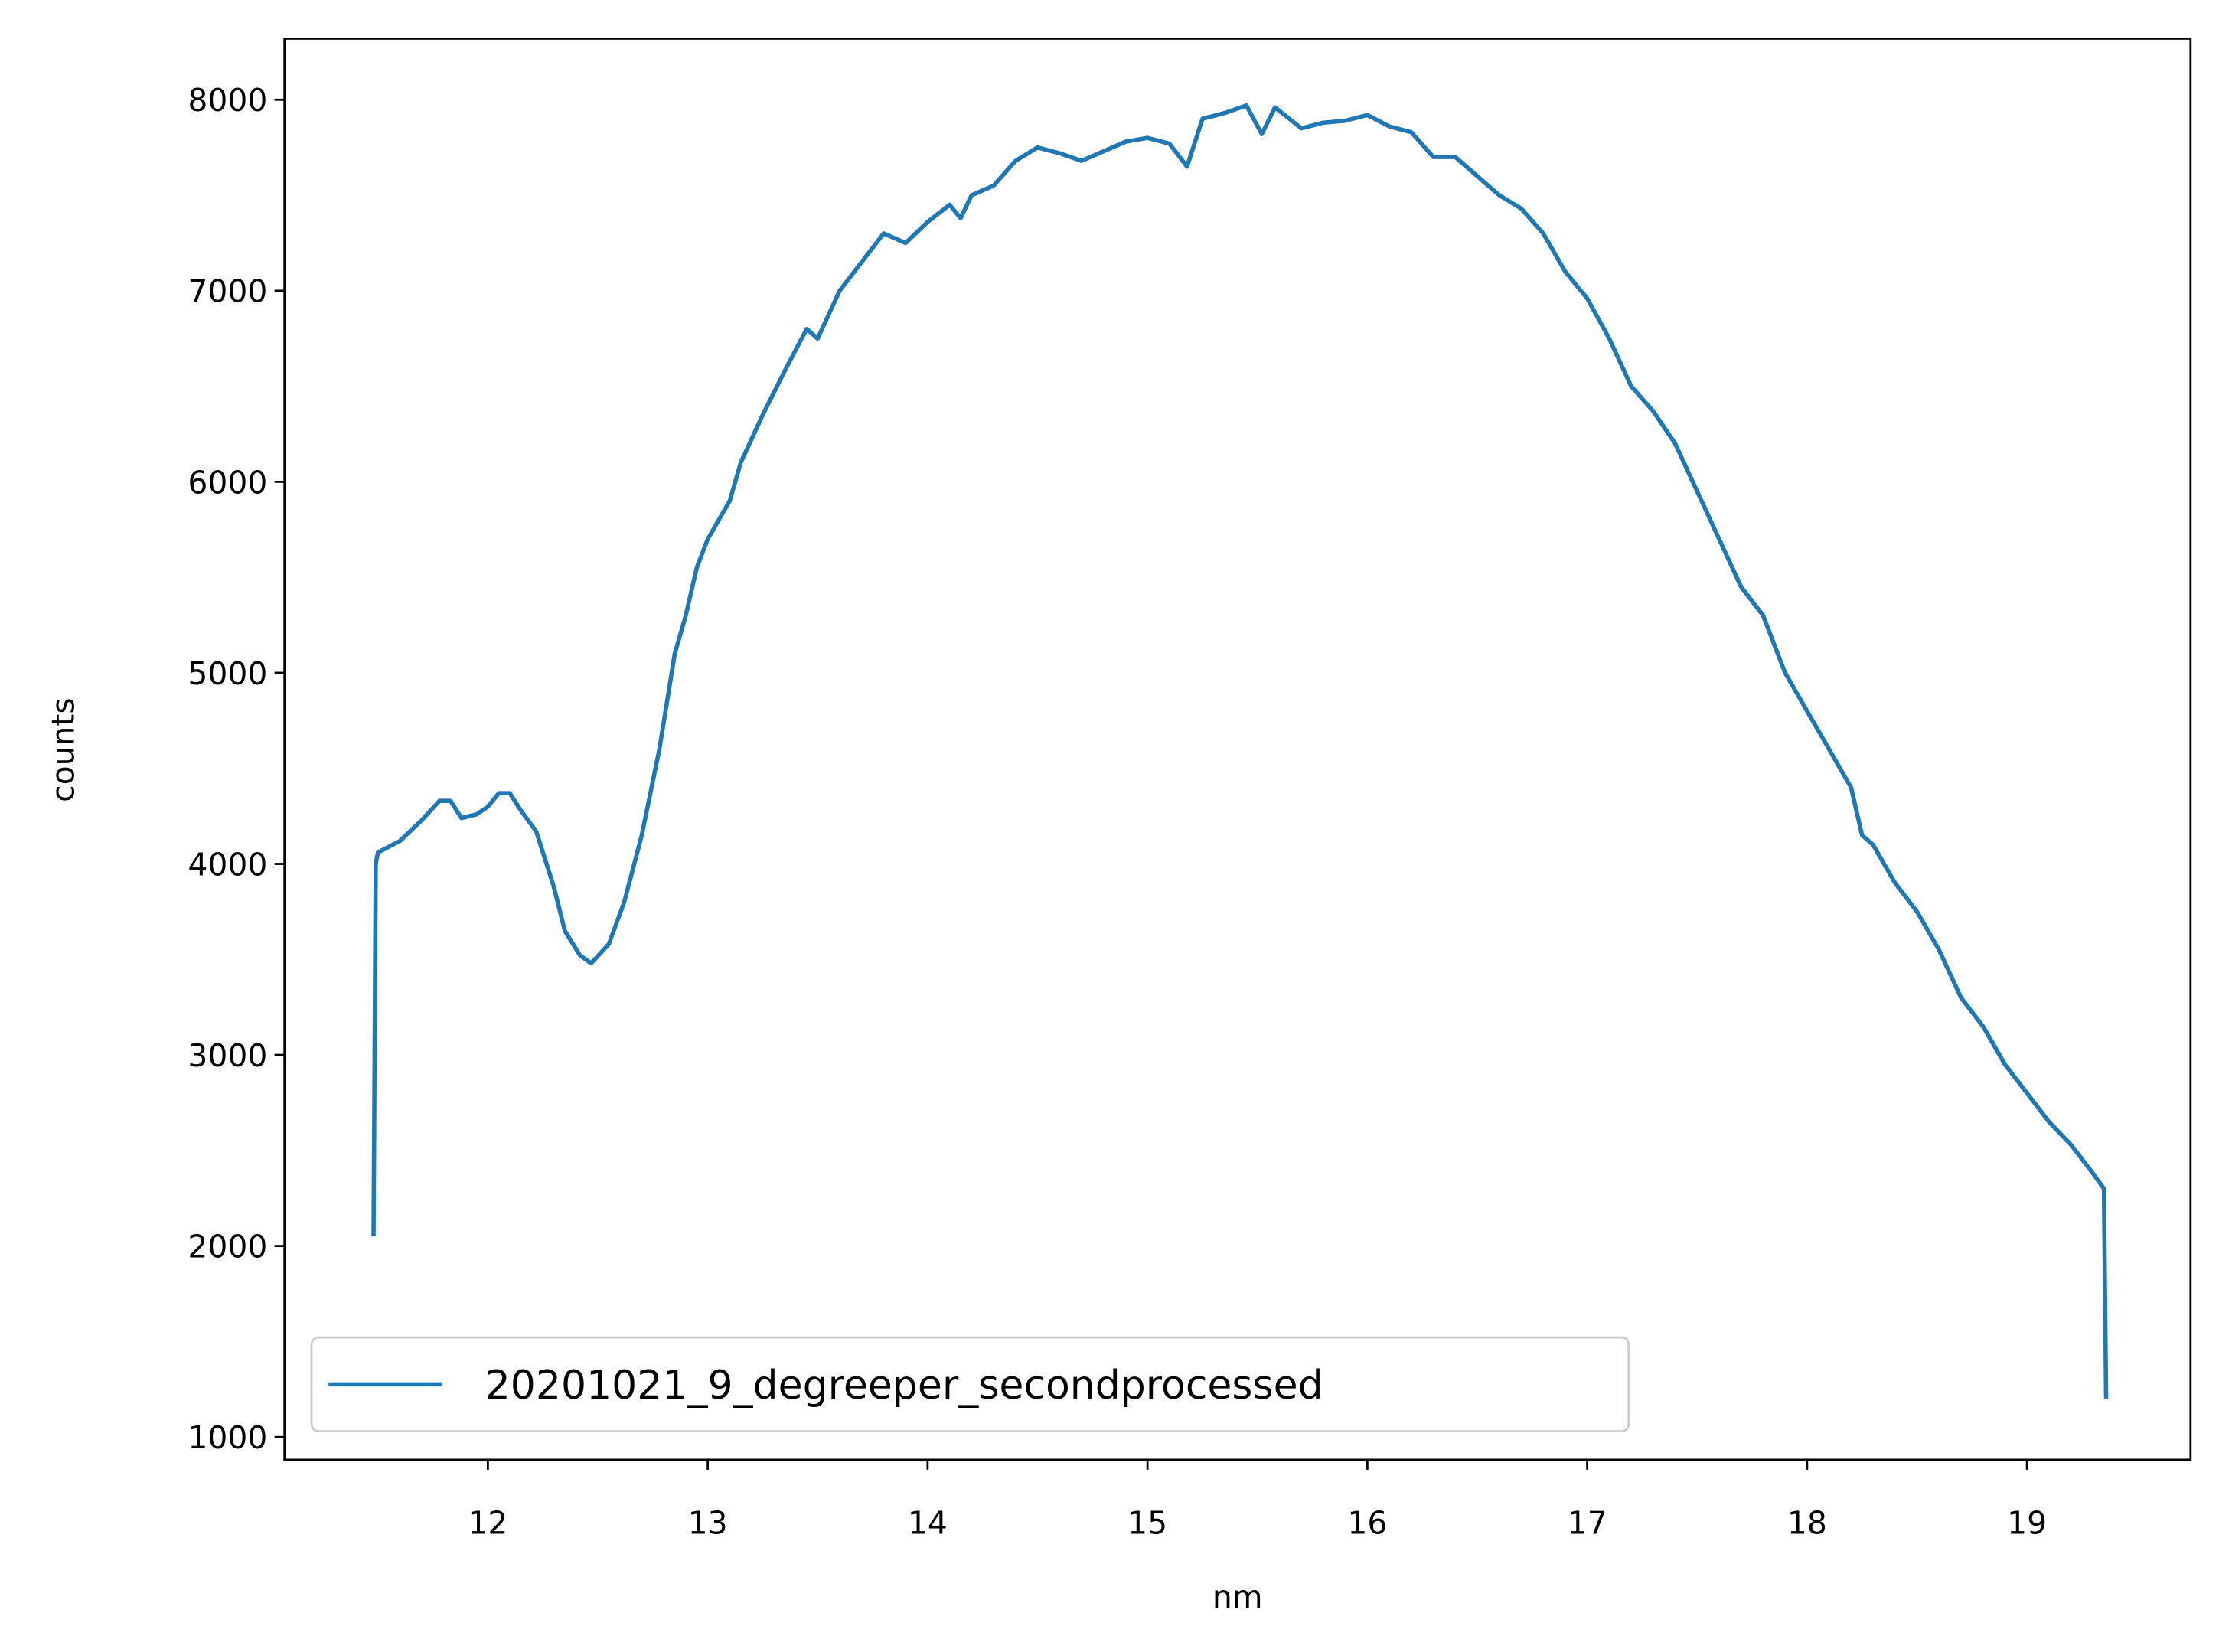  I want to click on x-tick-label: 17, so click(1587, 1523).